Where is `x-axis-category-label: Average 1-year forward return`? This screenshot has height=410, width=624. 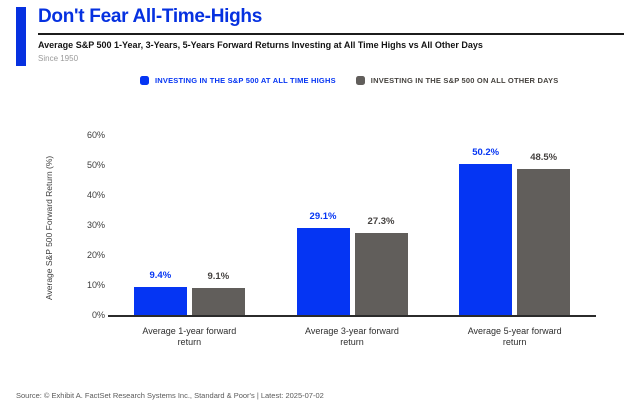
x-axis-category-label: Average 1-year forward return is located at coordinates (189, 336).